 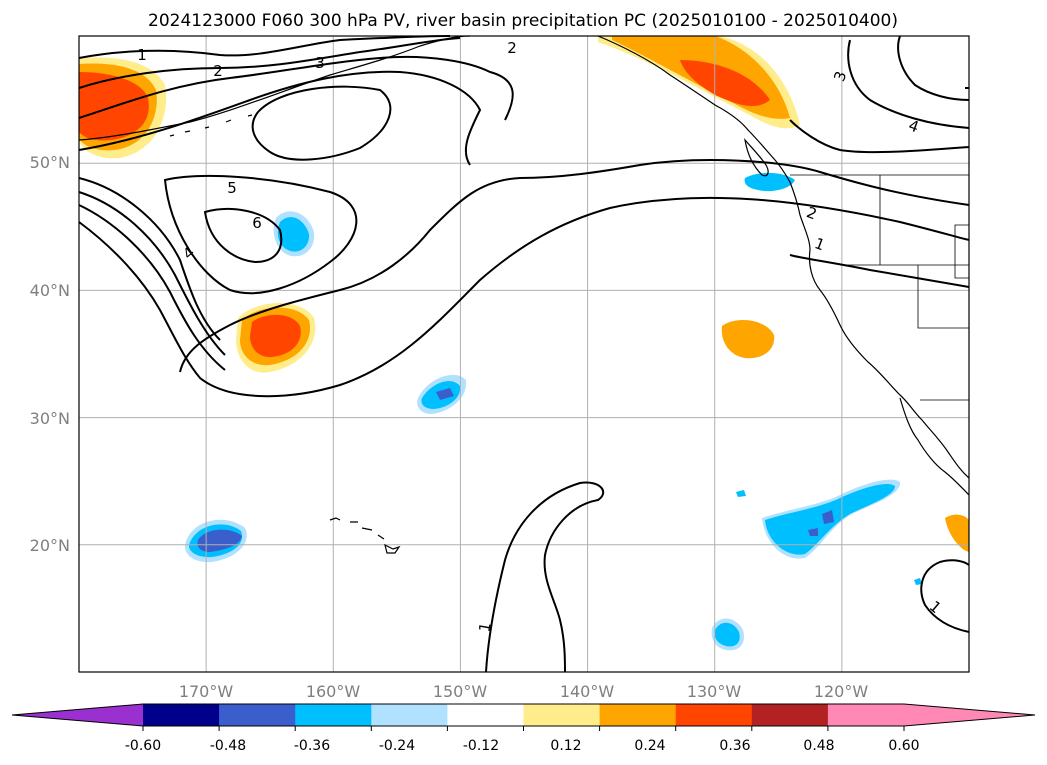 I want to click on contour-label: 5, so click(x=232, y=188).